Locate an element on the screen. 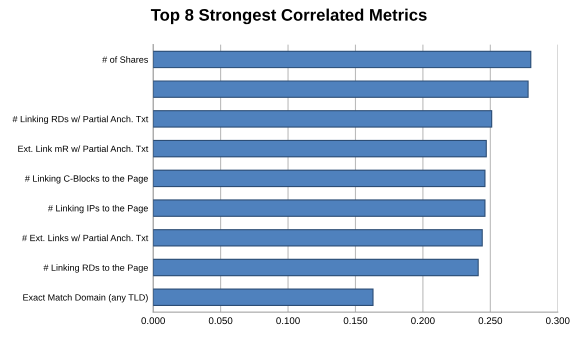 The height and width of the screenshot is (343, 578). y-tick-label: # Linking RDs to the Page is located at coordinates (95, 268).